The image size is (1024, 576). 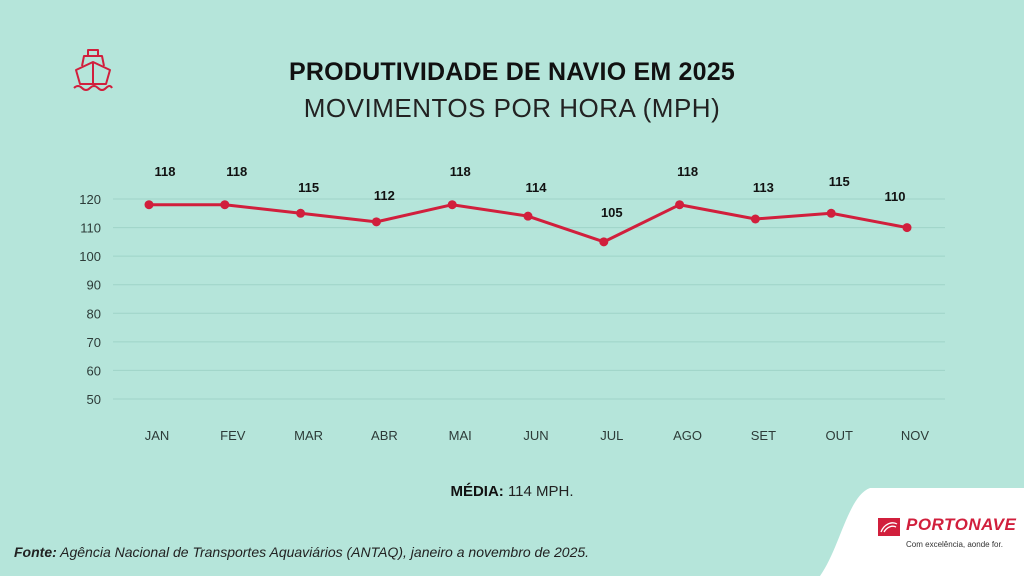 I want to click on data-label-abr: 112, so click(x=384, y=195).